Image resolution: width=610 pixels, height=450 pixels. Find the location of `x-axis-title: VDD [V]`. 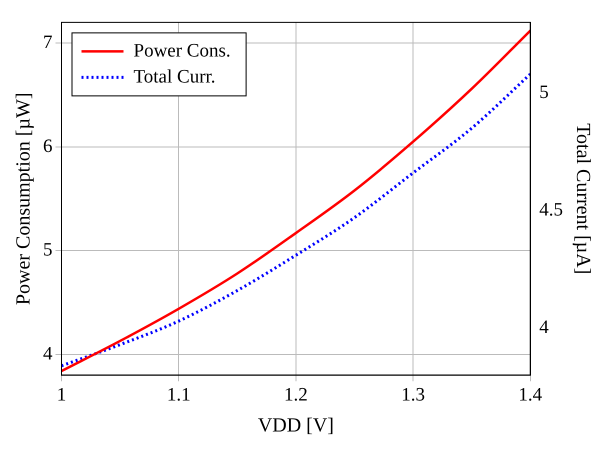

x-axis-title: VDD [V] is located at coordinates (296, 425).